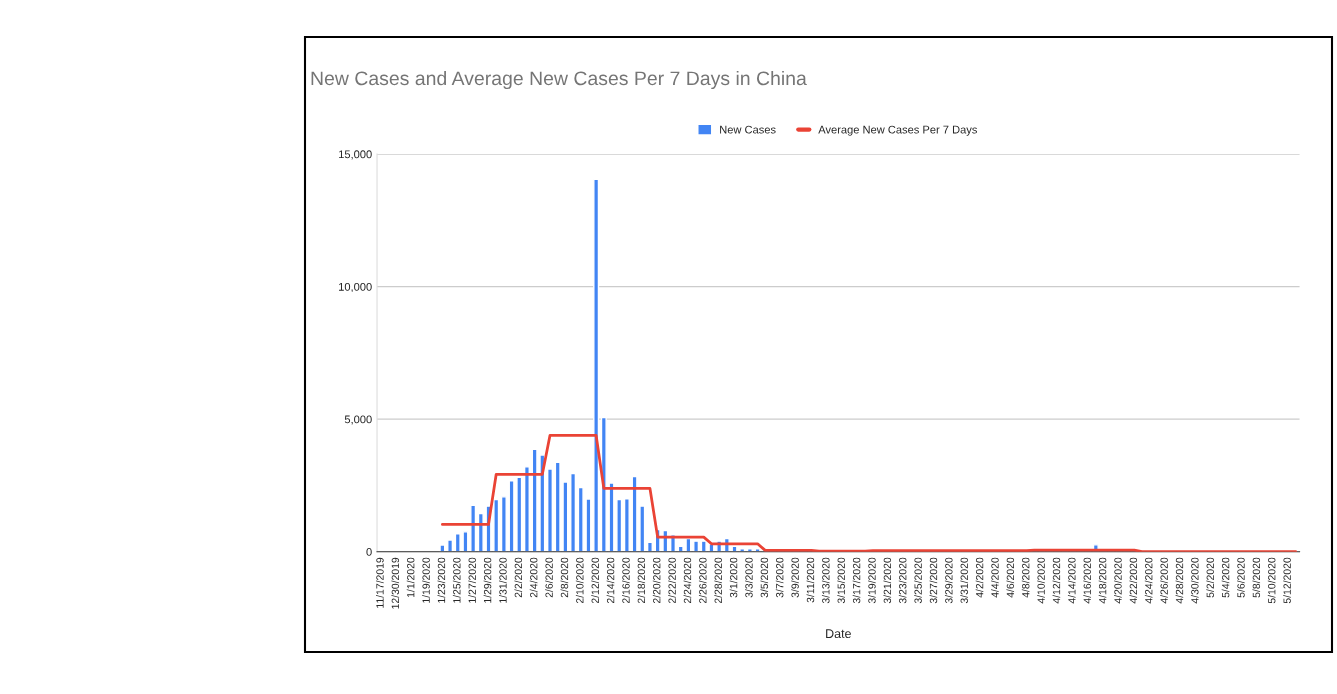 The image size is (1337, 694). I want to click on chart-title: New Cases and Average New Cases Per 7 Days in China, so click(559, 80).